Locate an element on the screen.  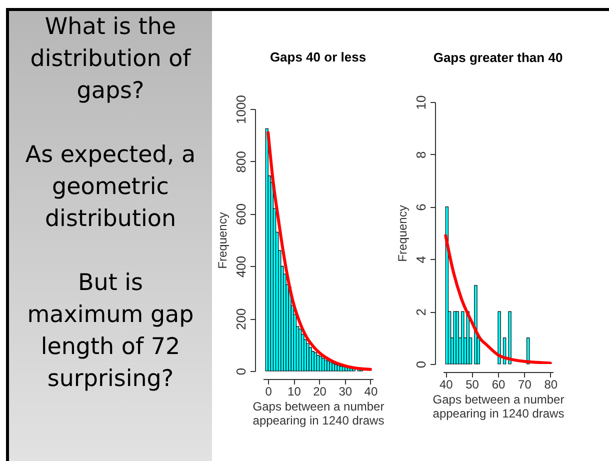
y-tick-label: 8 is located at coordinates (421, 155).